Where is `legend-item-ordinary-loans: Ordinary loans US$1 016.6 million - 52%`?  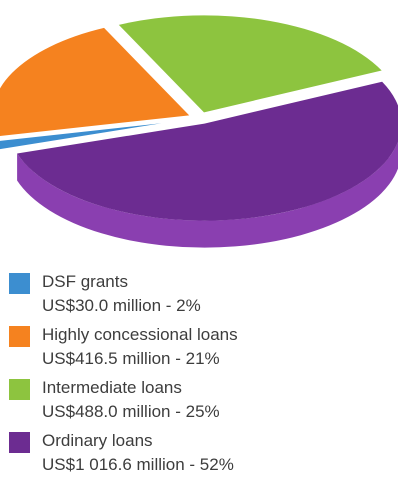 legend-item-ordinary-loans: Ordinary loans US$1 016.6 million - 52% is located at coordinates (199, 455).